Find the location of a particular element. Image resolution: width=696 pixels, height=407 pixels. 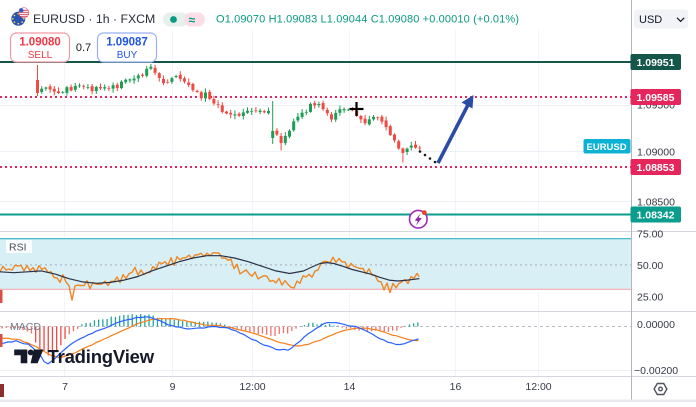

svg-text: 1.08500 is located at coordinates (656, 202).